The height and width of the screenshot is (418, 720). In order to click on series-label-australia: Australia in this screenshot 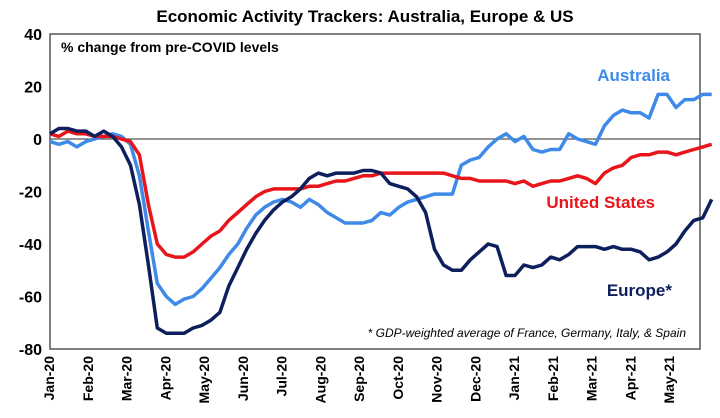, I will do `click(633, 75)`.